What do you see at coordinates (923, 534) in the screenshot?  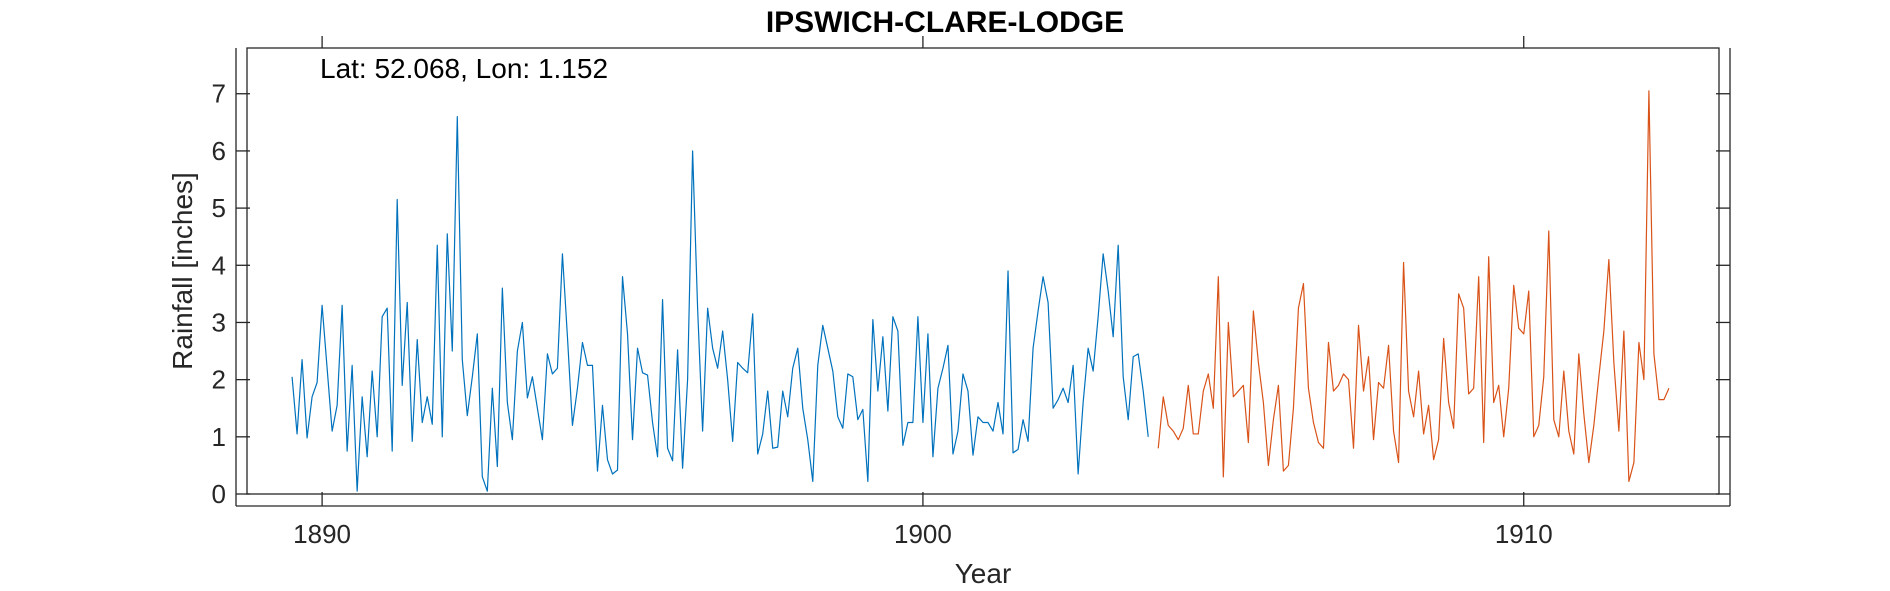 I see `x-tick-label: 1900` at bounding box center [923, 534].